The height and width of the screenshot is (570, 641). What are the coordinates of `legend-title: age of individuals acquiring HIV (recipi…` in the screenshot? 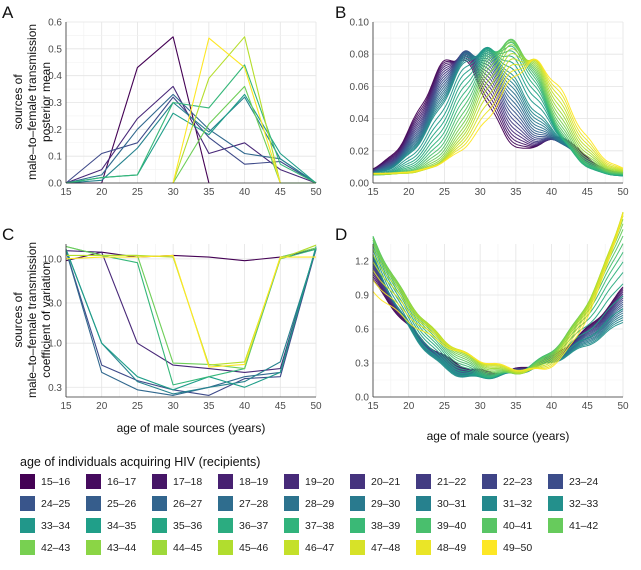 It's located at (140, 462).